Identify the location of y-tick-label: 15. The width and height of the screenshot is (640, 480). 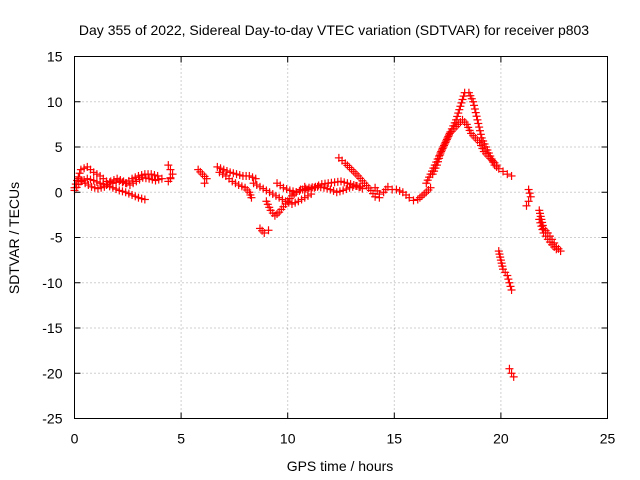
(55, 57).